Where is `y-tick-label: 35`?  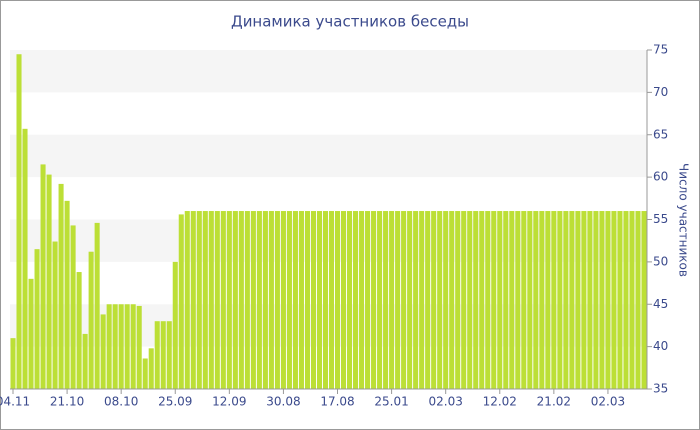 y-tick-label: 35 is located at coordinates (660, 389).